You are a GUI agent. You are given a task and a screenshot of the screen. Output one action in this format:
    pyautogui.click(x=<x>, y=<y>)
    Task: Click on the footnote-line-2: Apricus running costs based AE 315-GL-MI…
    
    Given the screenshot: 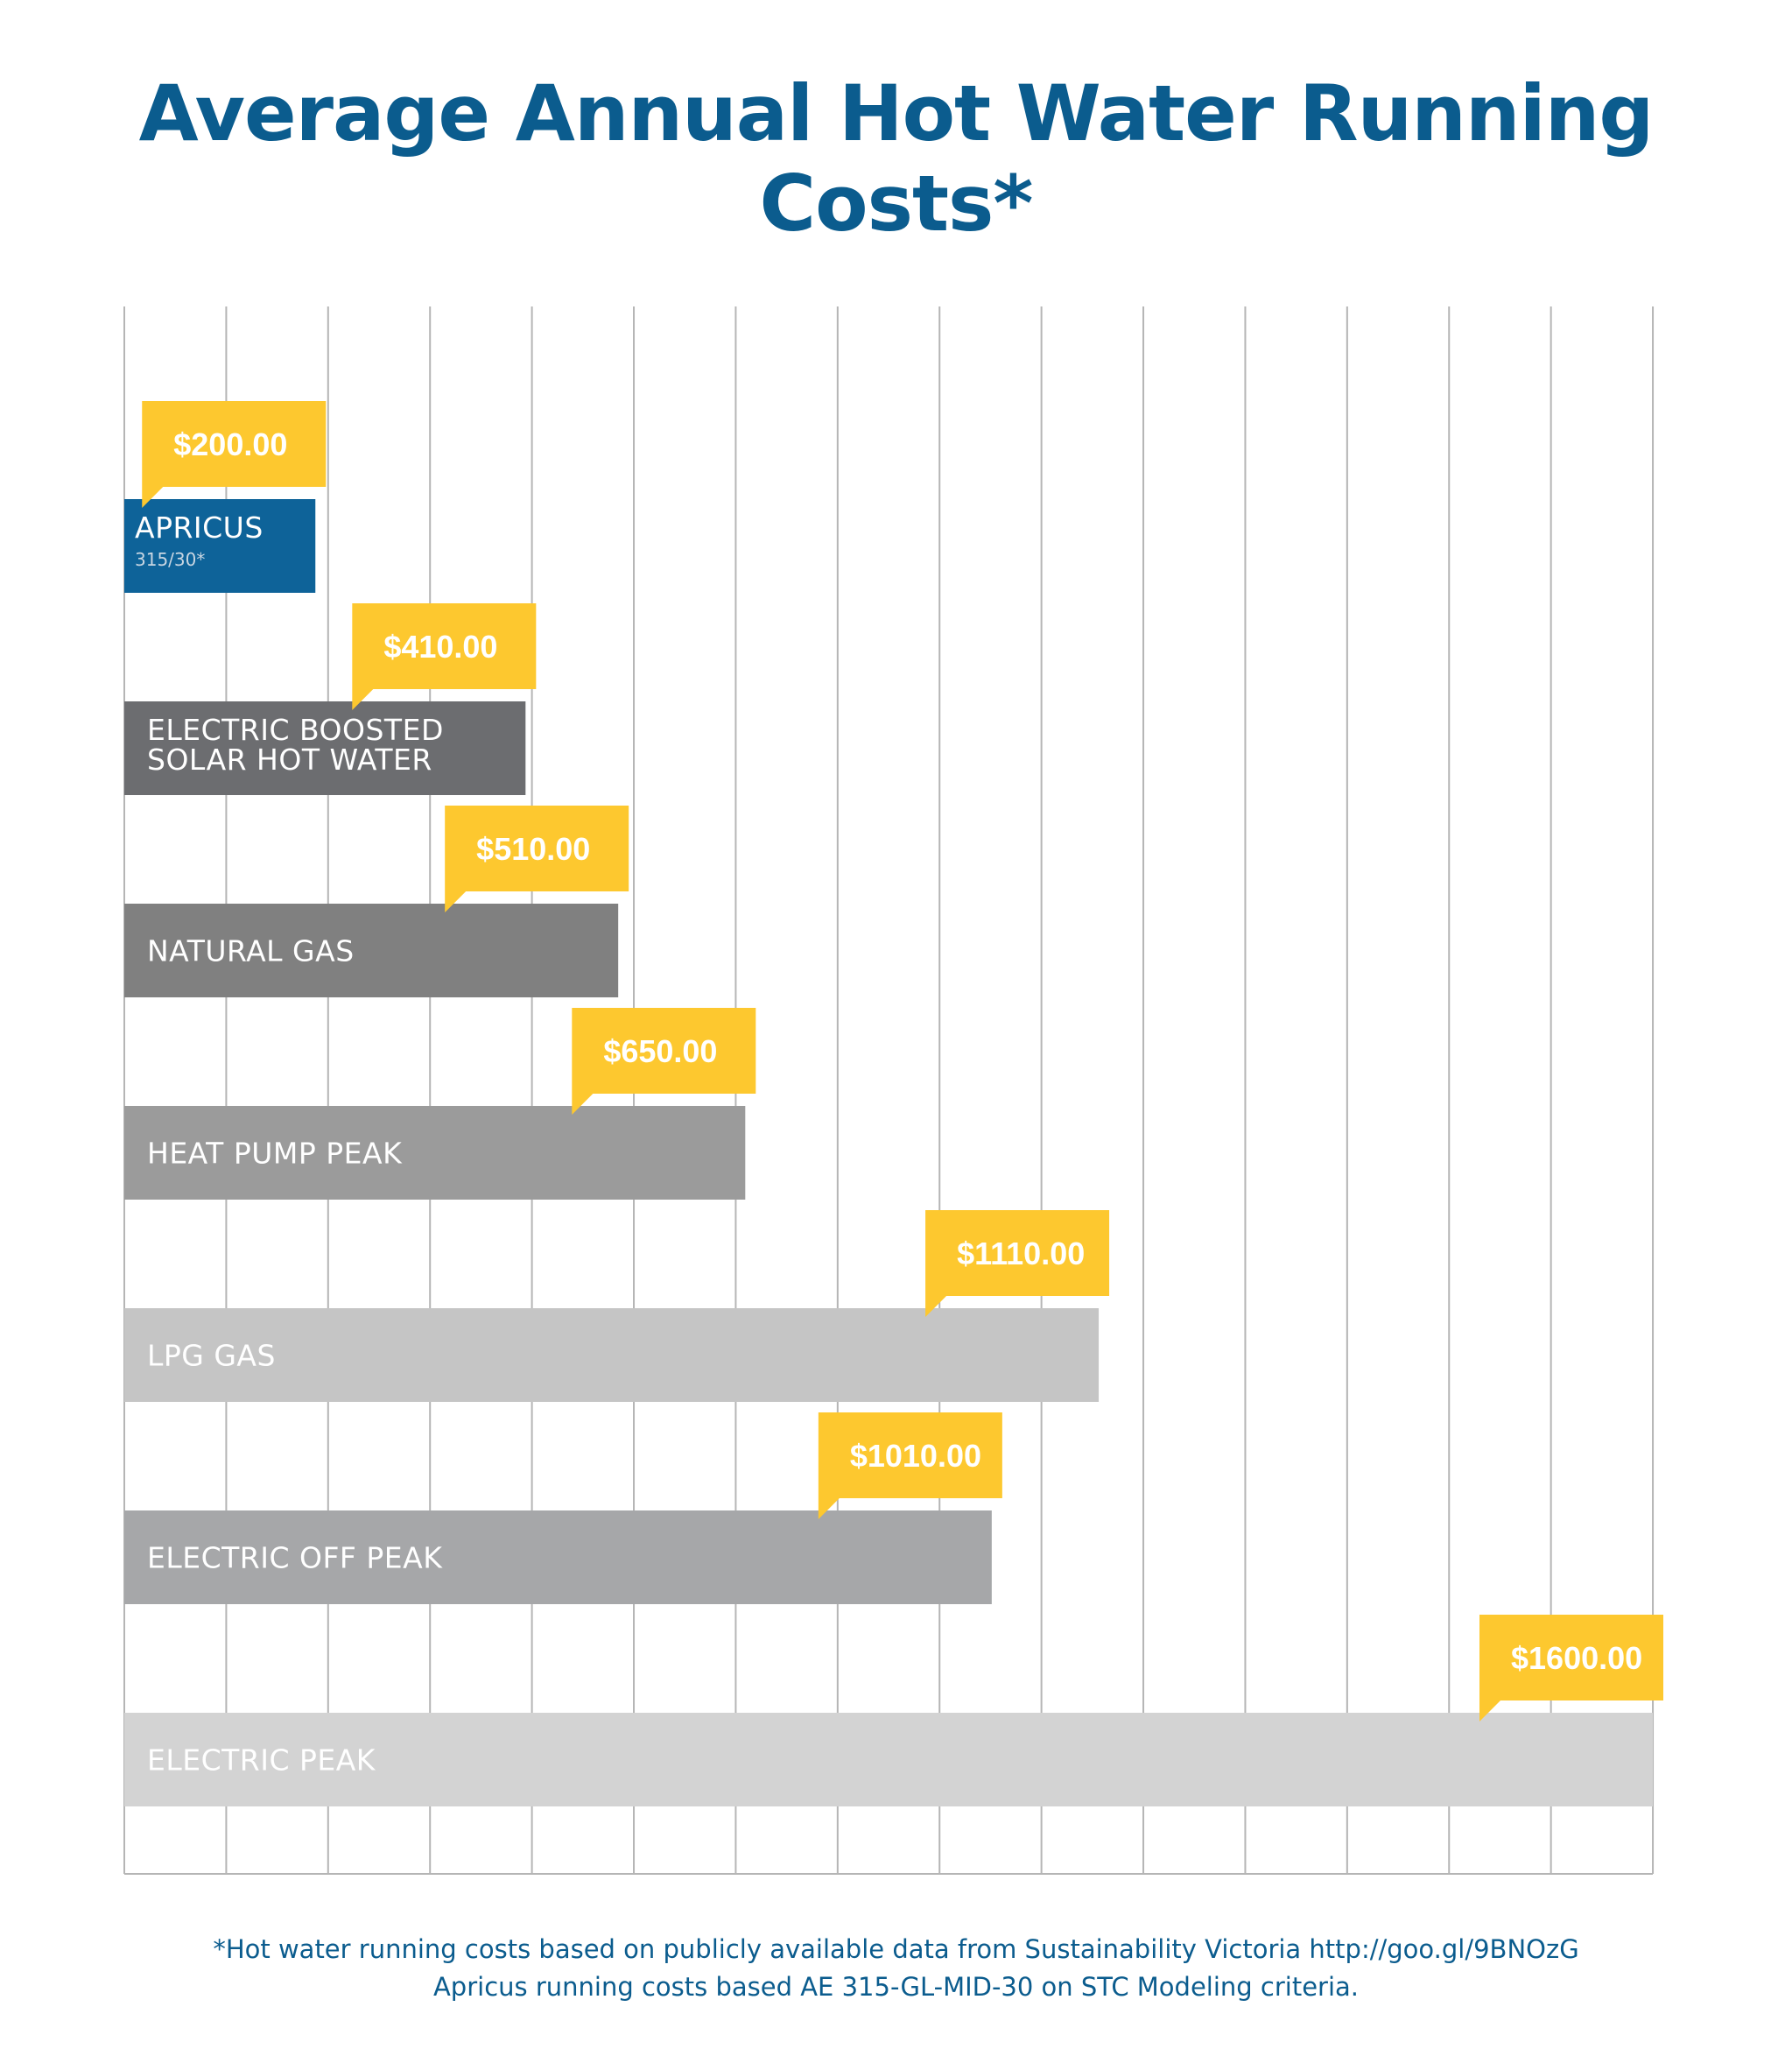 What is the action you would take?
    pyautogui.click(x=896, y=1987)
    